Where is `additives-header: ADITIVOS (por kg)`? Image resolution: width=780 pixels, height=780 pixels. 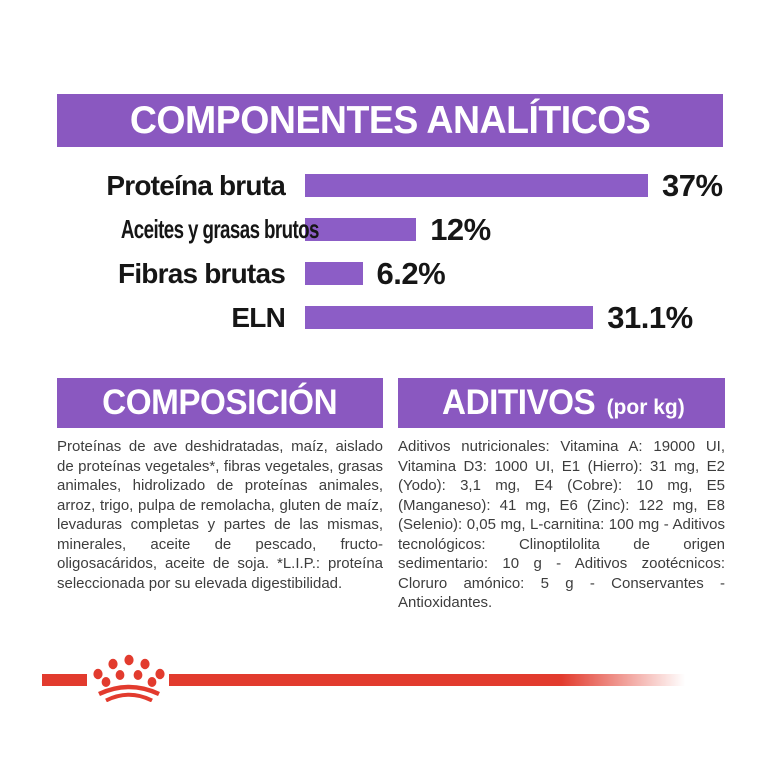 additives-header: ADITIVOS (por kg) is located at coordinates (561, 403).